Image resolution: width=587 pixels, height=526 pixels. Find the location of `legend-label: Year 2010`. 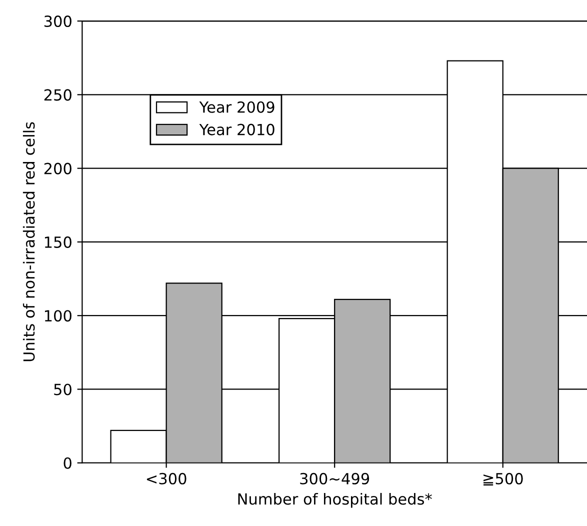

legend-label: Year 2010 is located at coordinates (236, 130).